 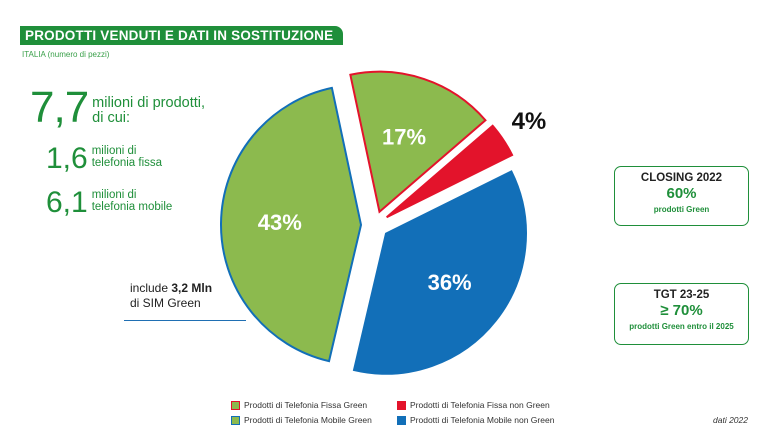 I want to click on sim-green-note-bold: 3,2 Mln, so click(x=192, y=288).